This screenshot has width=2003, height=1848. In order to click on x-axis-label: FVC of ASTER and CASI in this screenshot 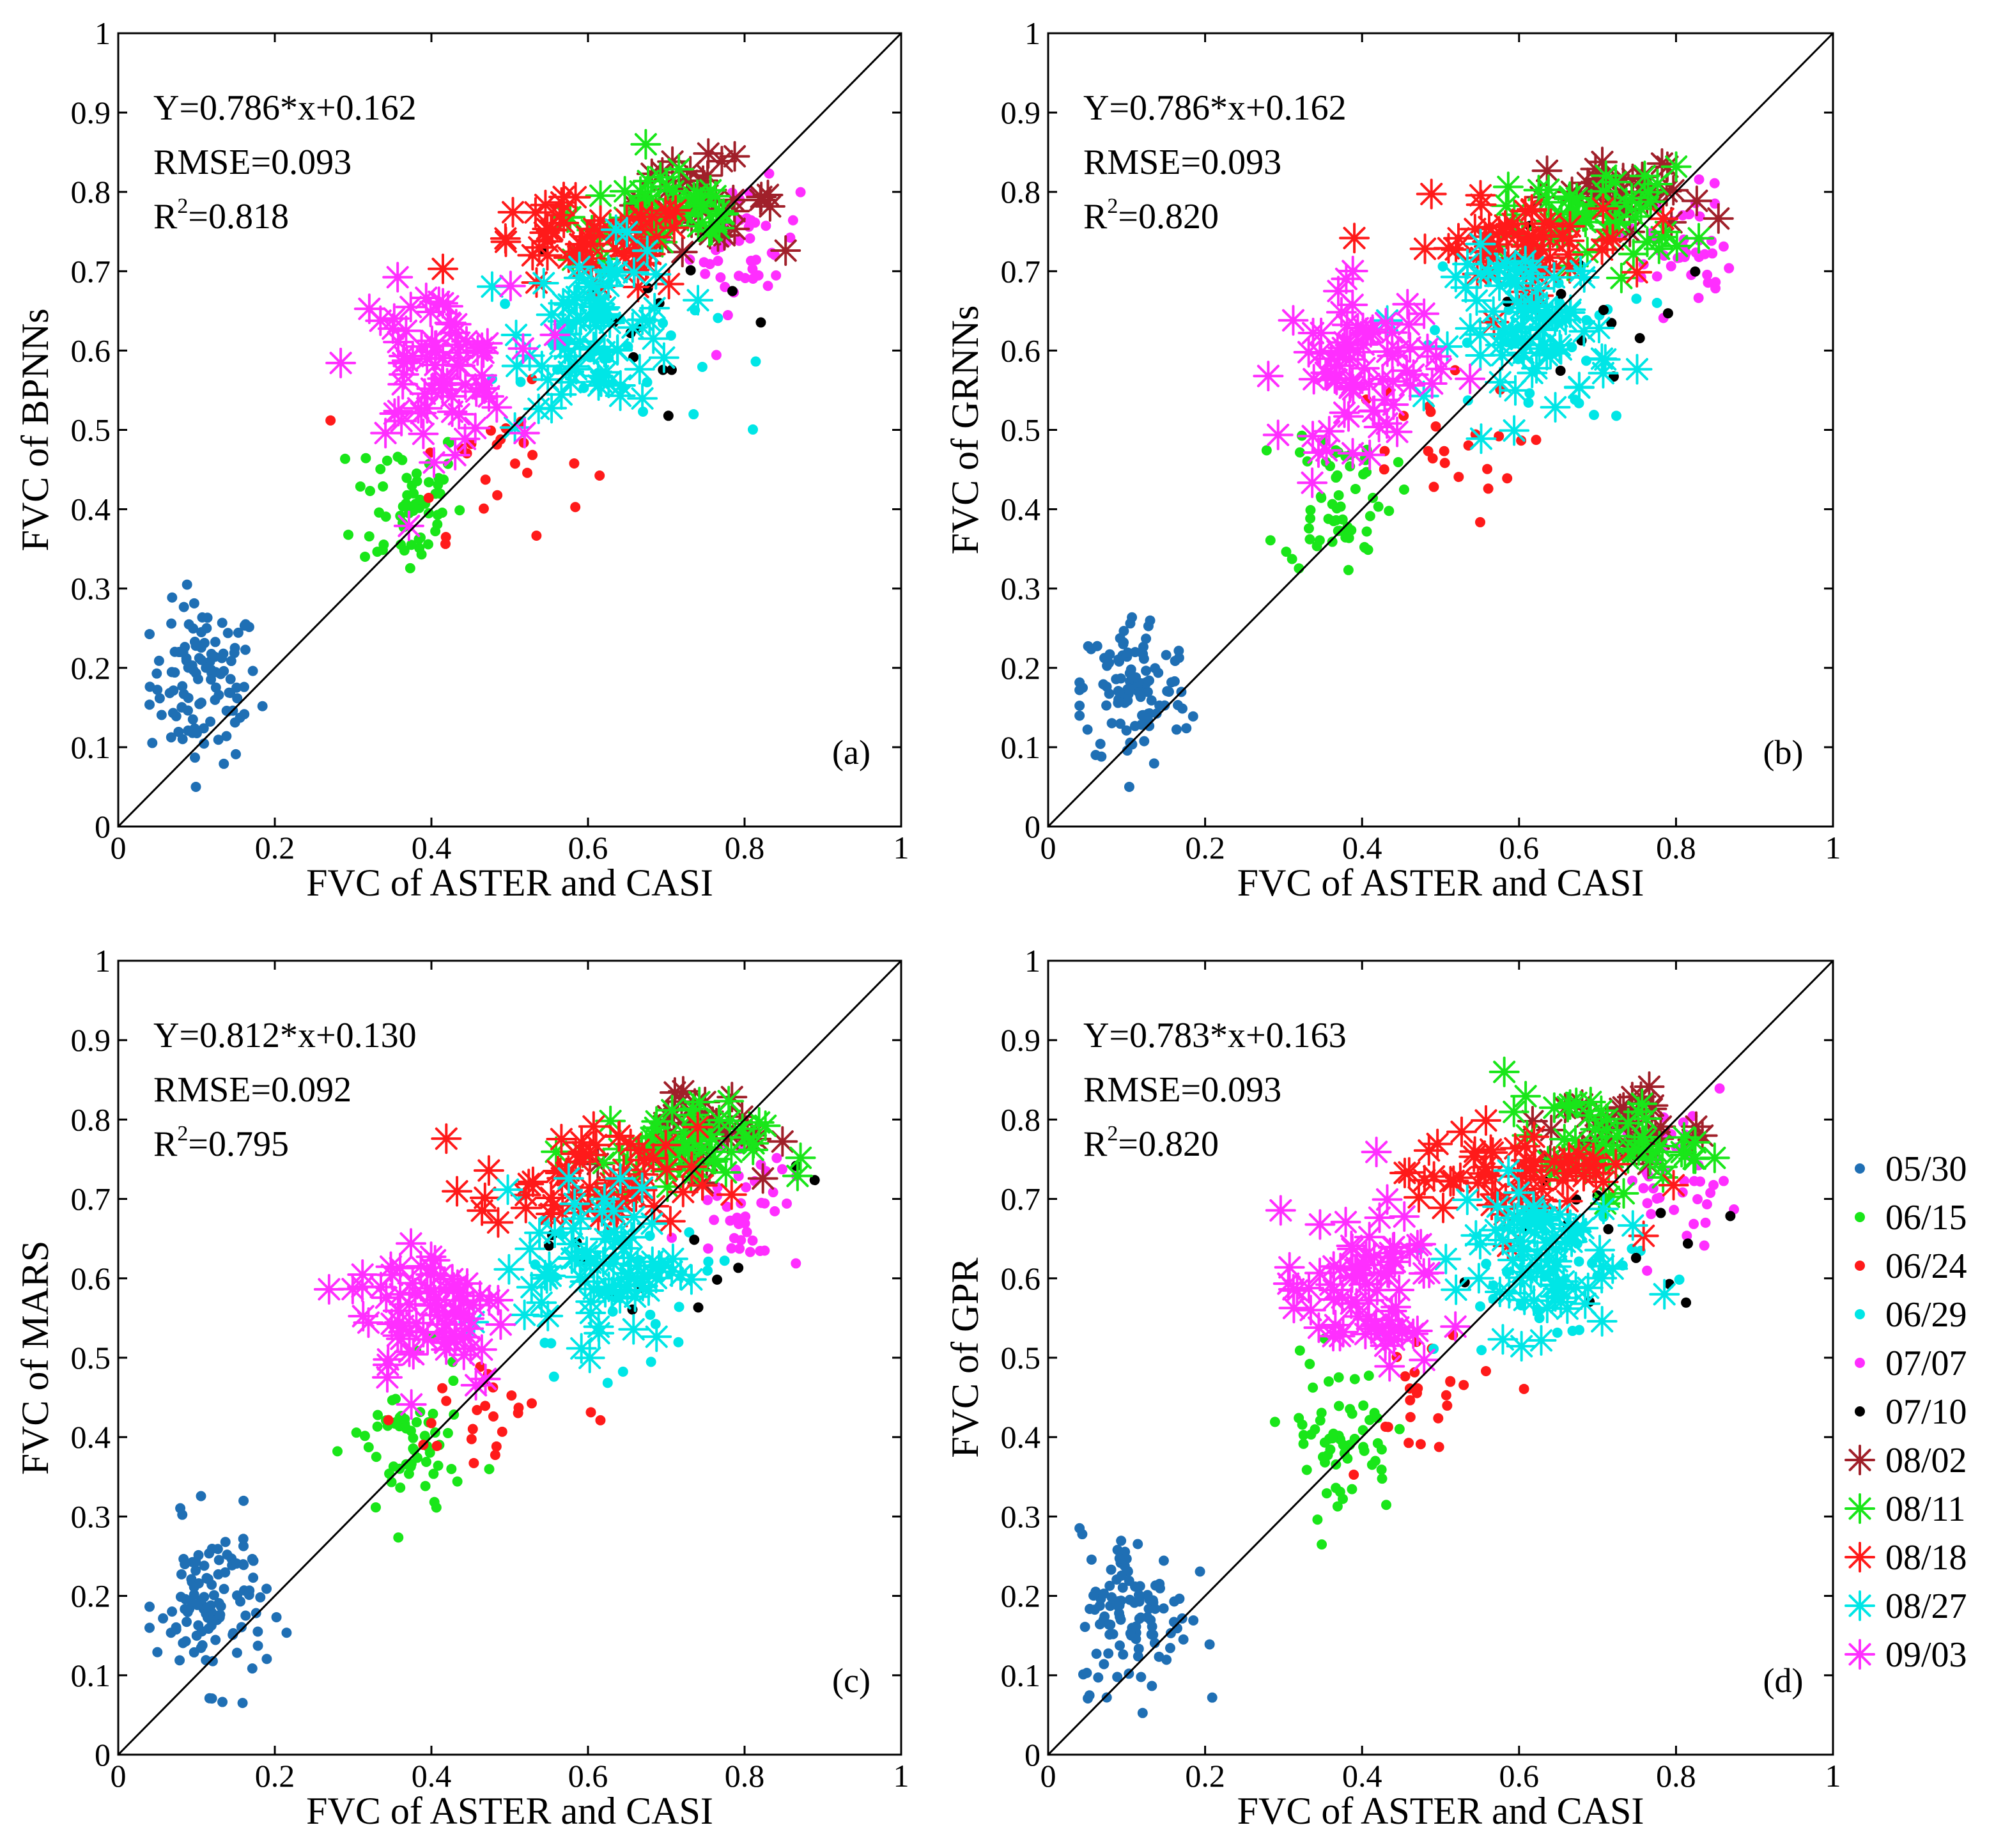, I will do `click(1441, 883)`.